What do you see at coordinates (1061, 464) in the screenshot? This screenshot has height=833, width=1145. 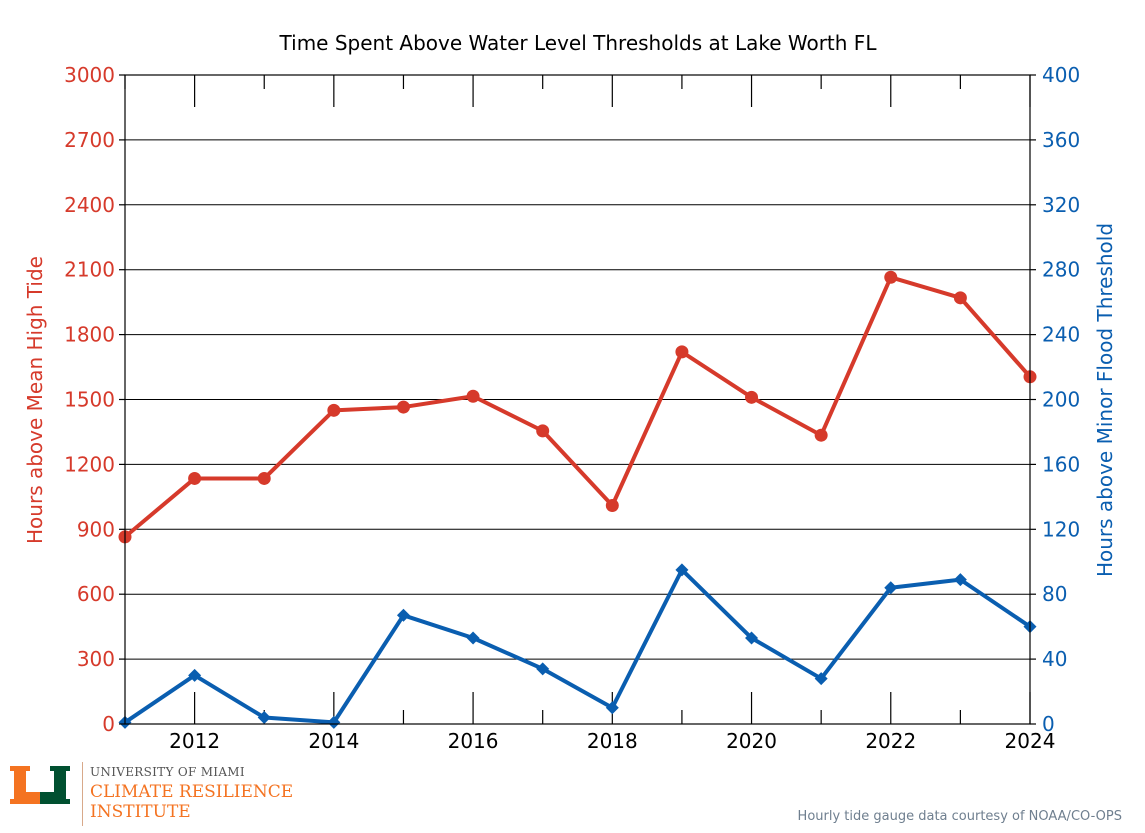 I see `y-right-tick-label: 160` at bounding box center [1061, 464].